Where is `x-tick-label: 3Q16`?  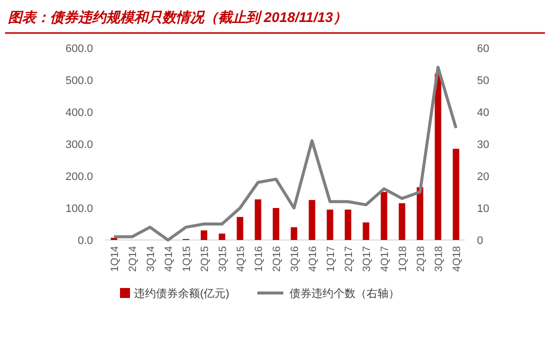
x-tick-label: 3Q16 is located at coordinates (295, 259).